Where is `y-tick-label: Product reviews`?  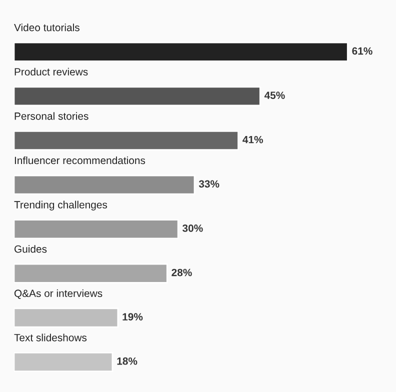 y-tick-label: Product reviews is located at coordinates (51, 72).